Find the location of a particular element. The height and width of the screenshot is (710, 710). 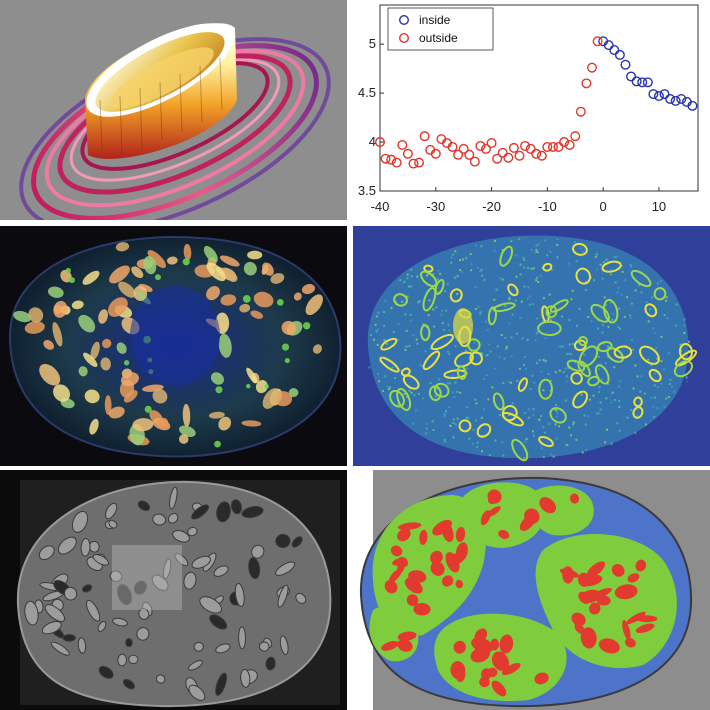

x-tick-label: 0 is located at coordinates (603, 206).